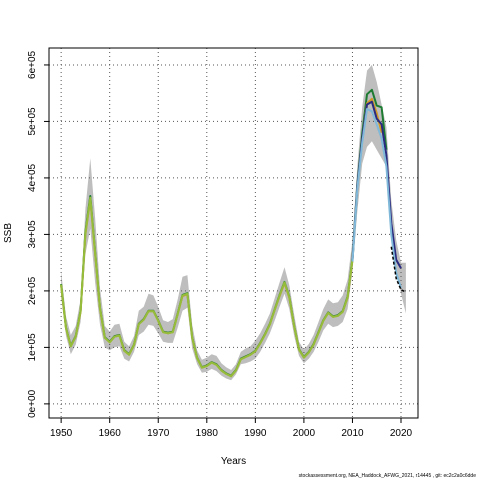 Image resolution: width=480 pixels, height=480 pixels. I want to click on y-tick-label: 3e+05, so click(32, 234).